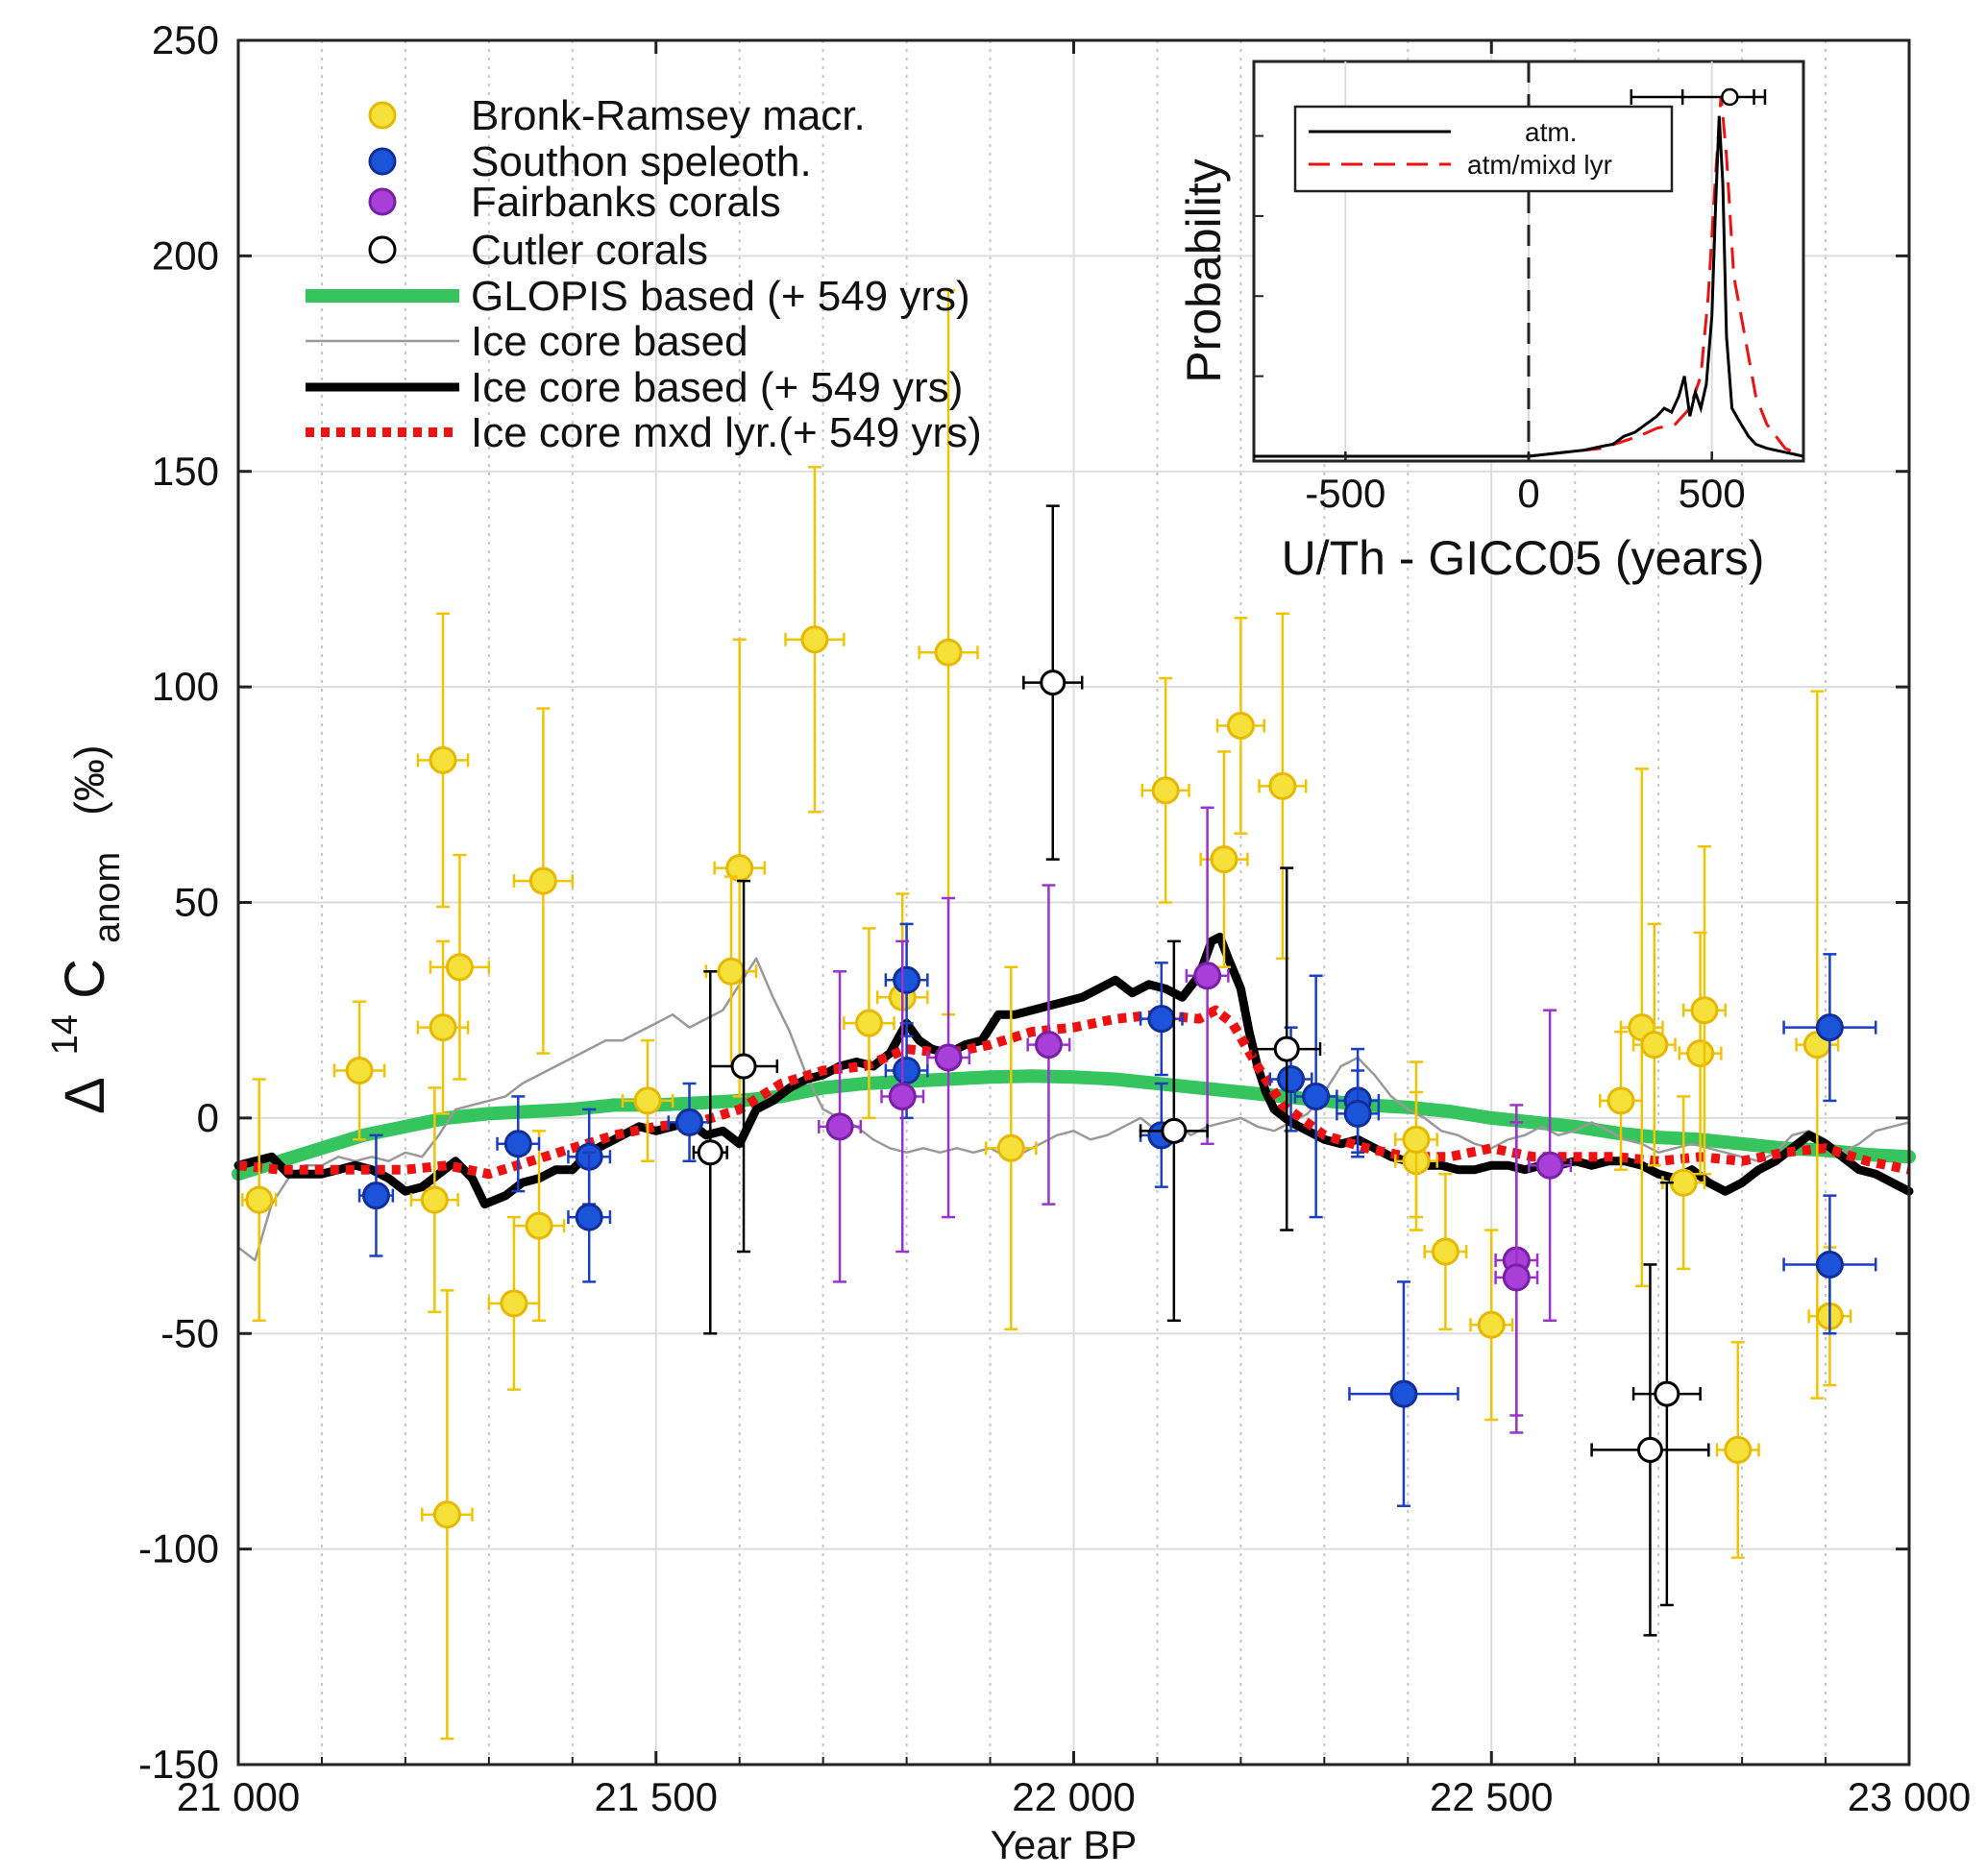 This screenshot has width=1986, height=1876. Describe the element at coordinates (1528, 494) in the screenshot. I see `inset-x-tick-label: 0` at that location.